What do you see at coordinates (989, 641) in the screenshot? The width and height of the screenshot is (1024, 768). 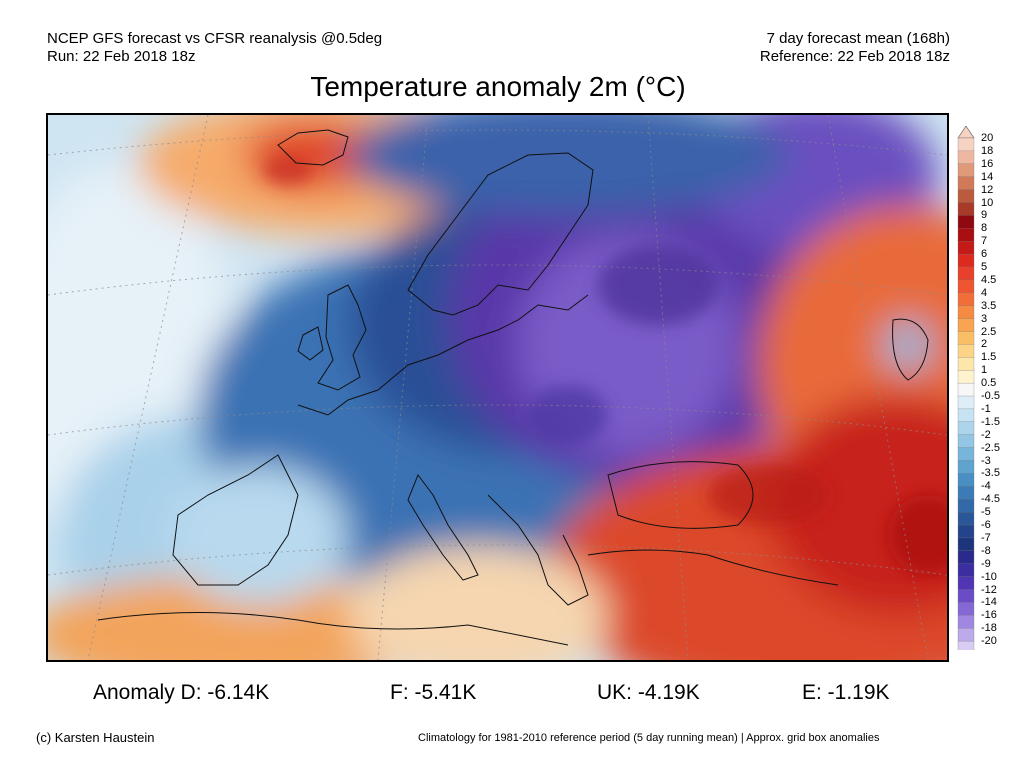 I see `scale-label: -20` at bounding box center [989, 641].